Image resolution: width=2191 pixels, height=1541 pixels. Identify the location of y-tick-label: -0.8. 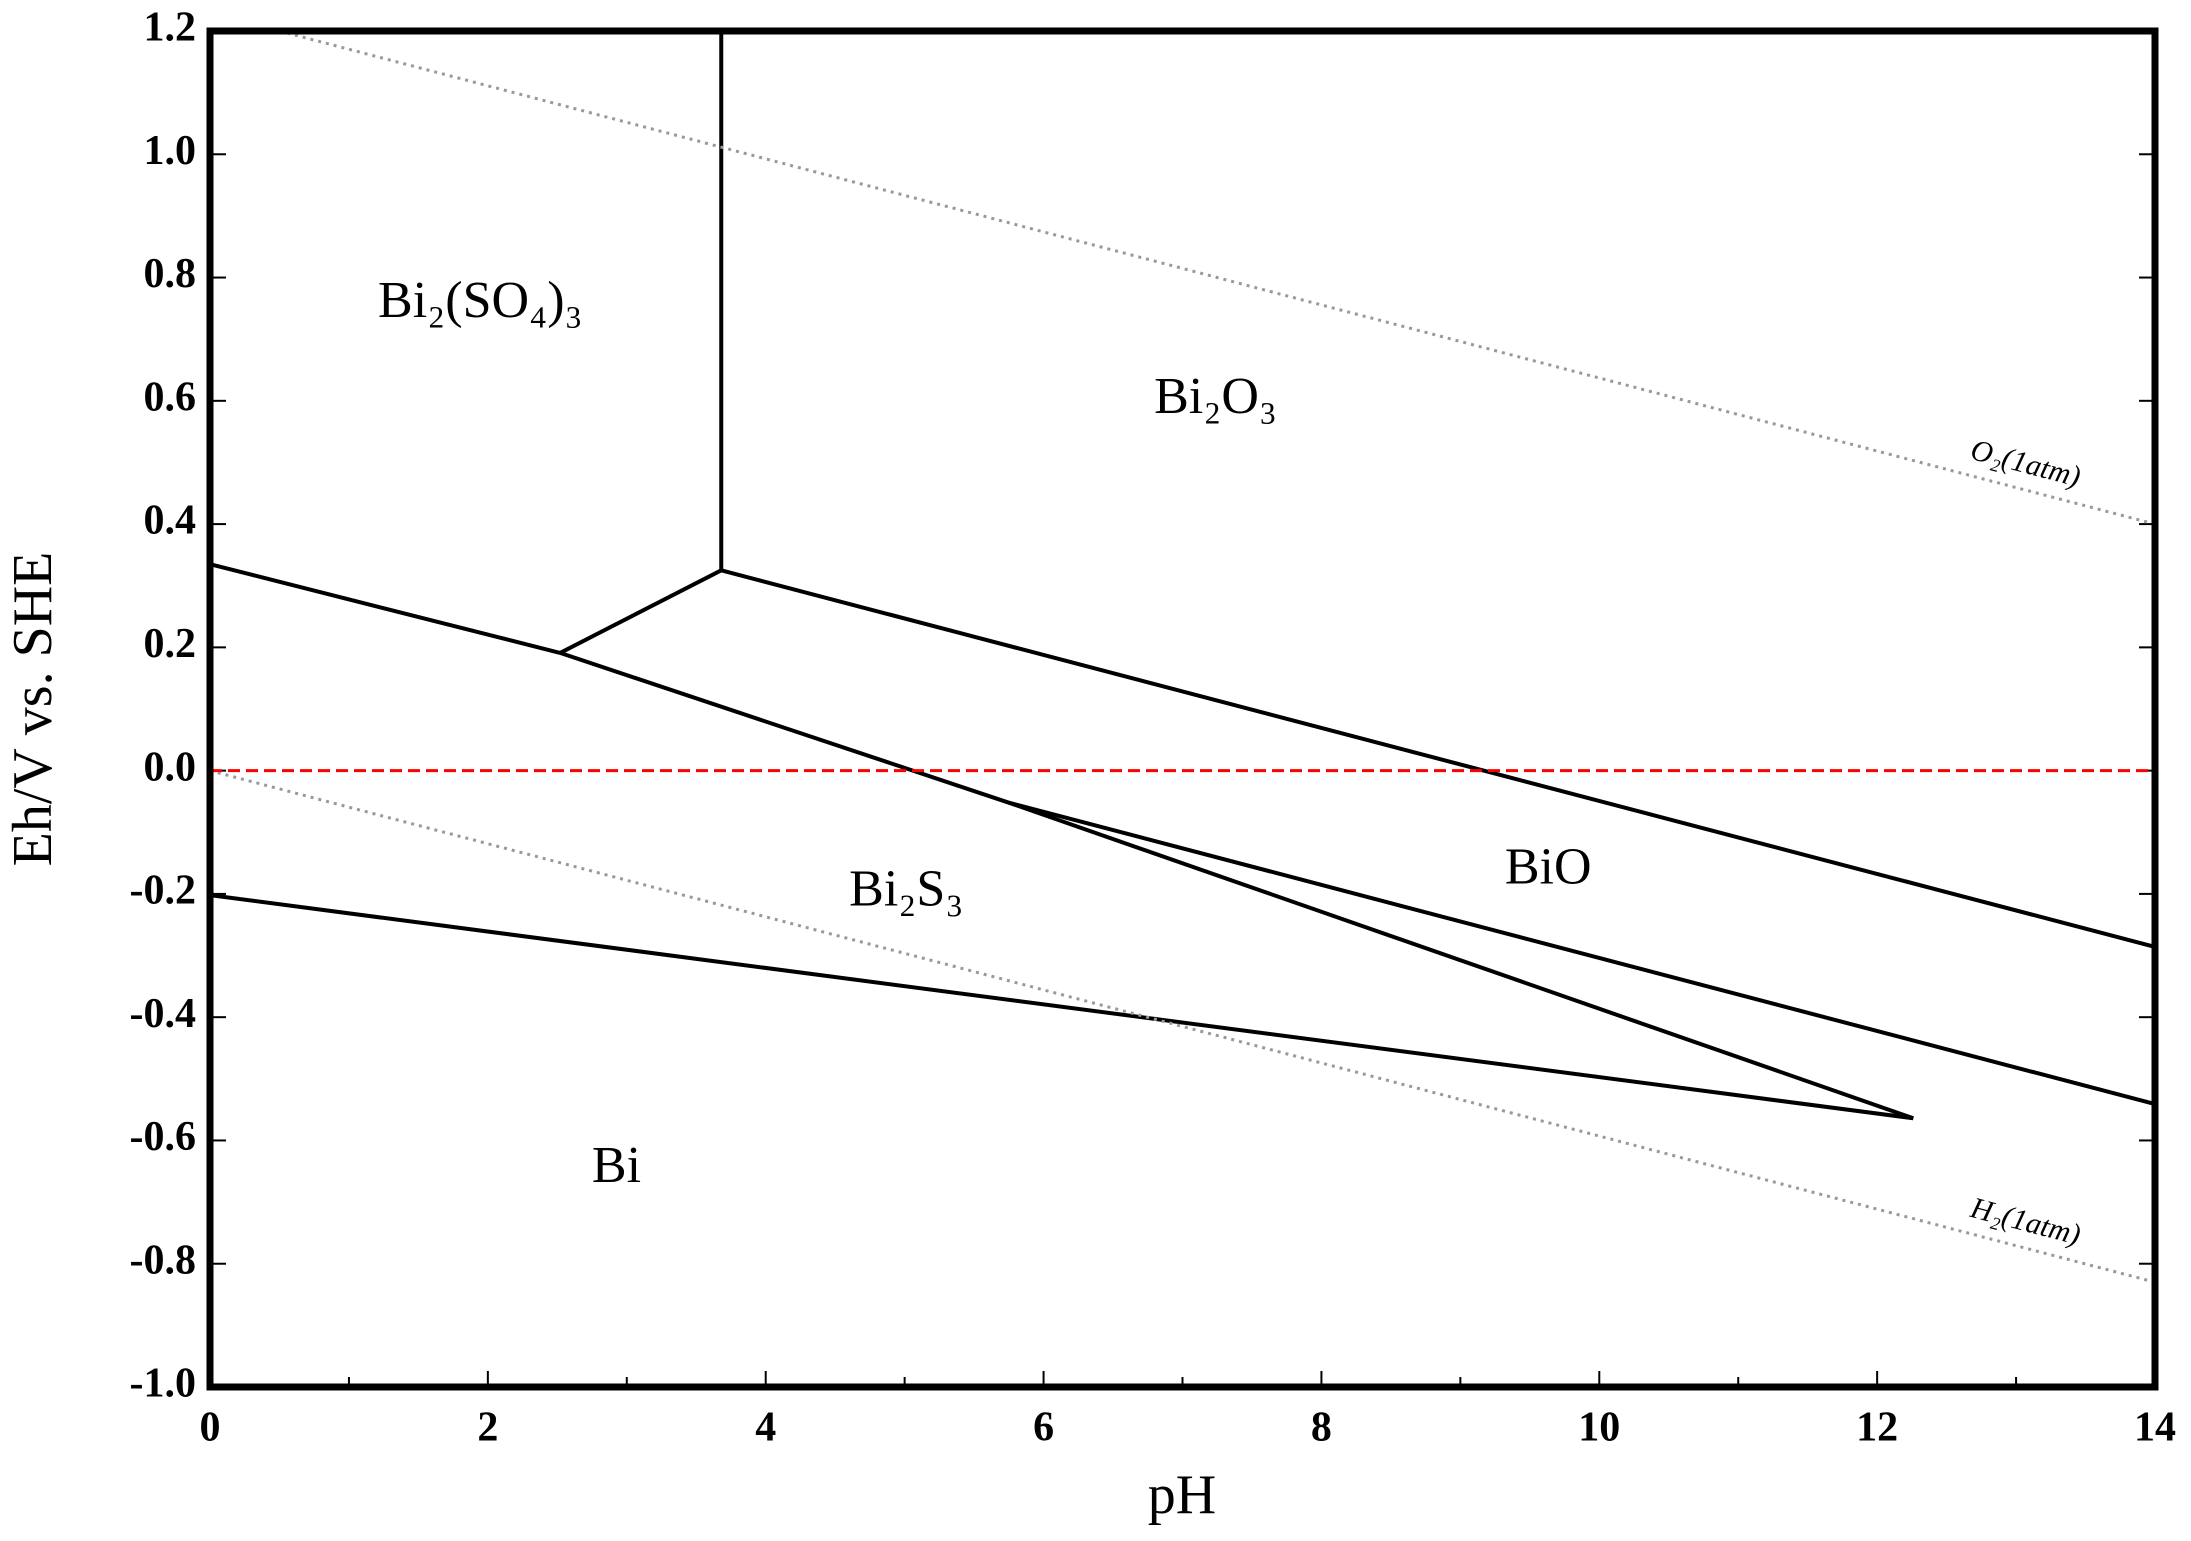
(163, 1260).